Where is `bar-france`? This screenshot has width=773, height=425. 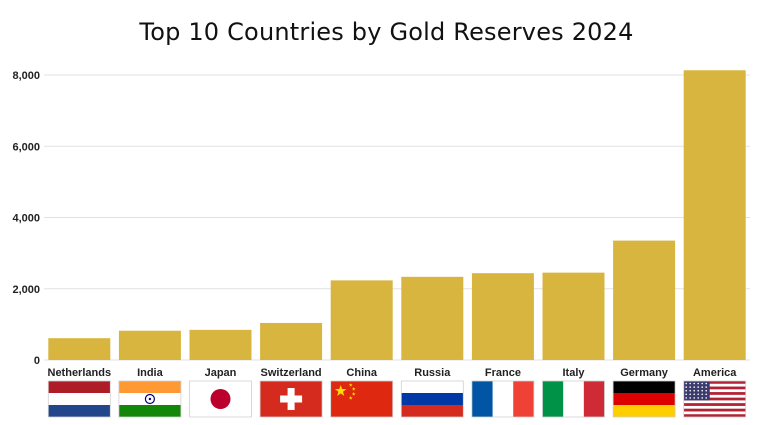 bar-france is located at coordinates (502, 316).